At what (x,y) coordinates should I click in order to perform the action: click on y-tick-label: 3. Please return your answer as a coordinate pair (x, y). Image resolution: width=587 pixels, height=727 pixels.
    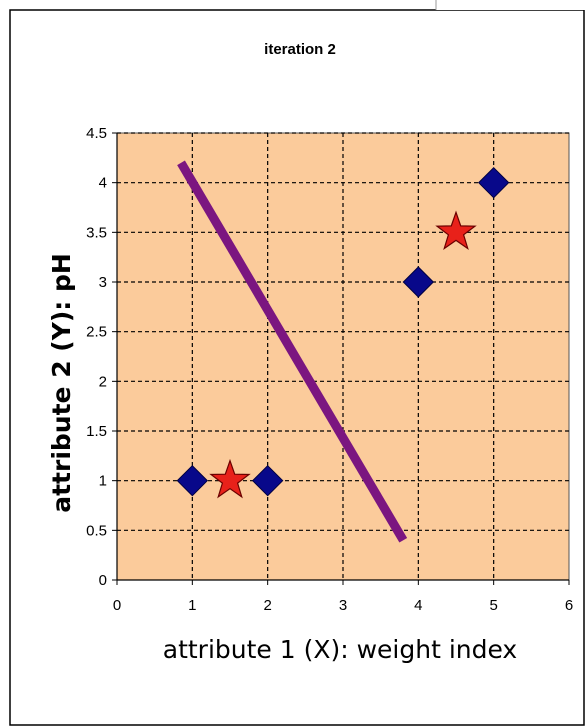
    Looking at the image, I should click on (103, 282).